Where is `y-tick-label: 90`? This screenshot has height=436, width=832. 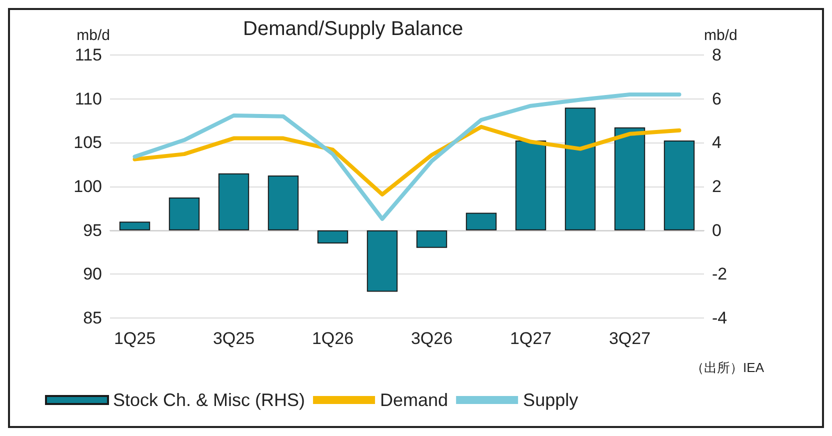 y-tick-label: 90 is located at coordinates (92, 274).